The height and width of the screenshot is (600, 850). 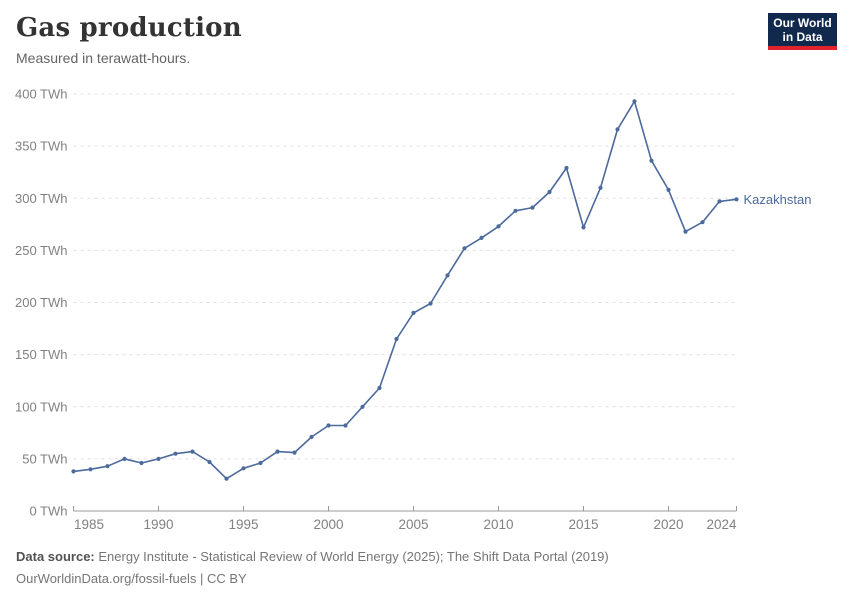 I want to click on page-title: Gas production, so click(x=129, y=28).